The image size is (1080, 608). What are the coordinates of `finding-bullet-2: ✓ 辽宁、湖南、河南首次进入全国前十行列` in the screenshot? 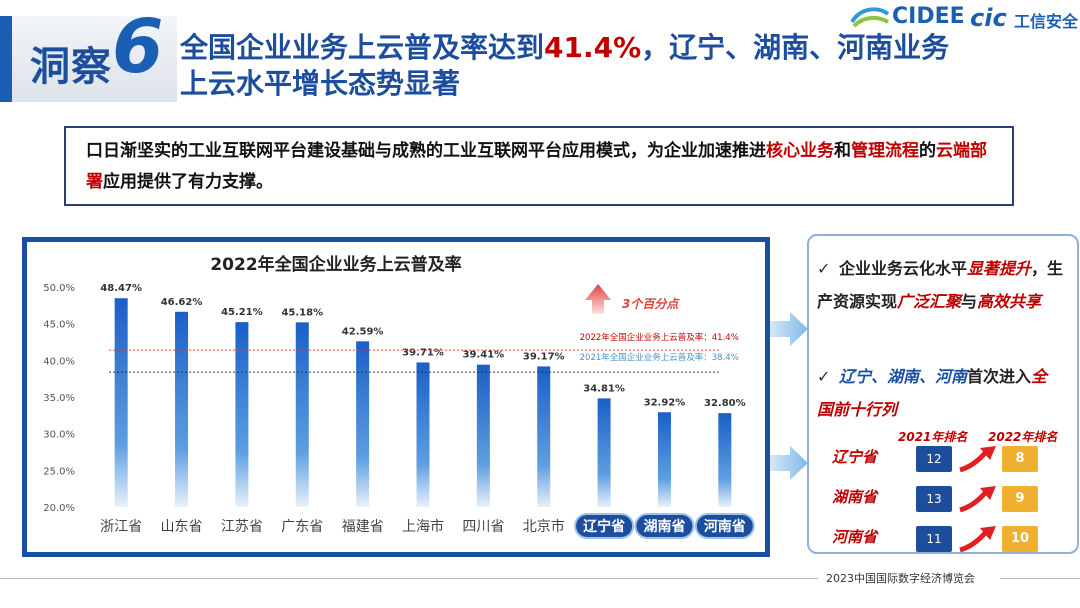 It's located at (937, 393).